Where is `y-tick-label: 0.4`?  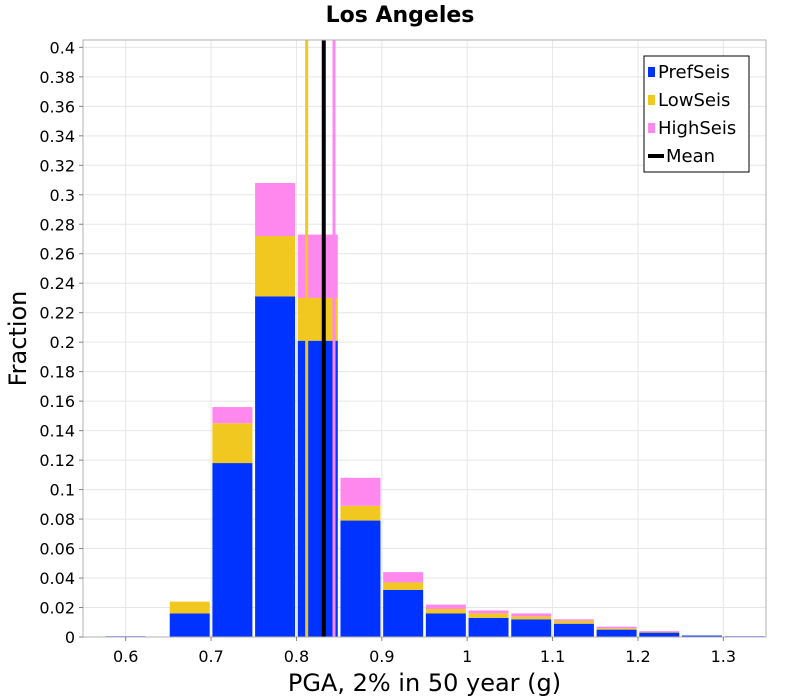
y-tick-label: 0.4 is located at coordinates (62, 47).